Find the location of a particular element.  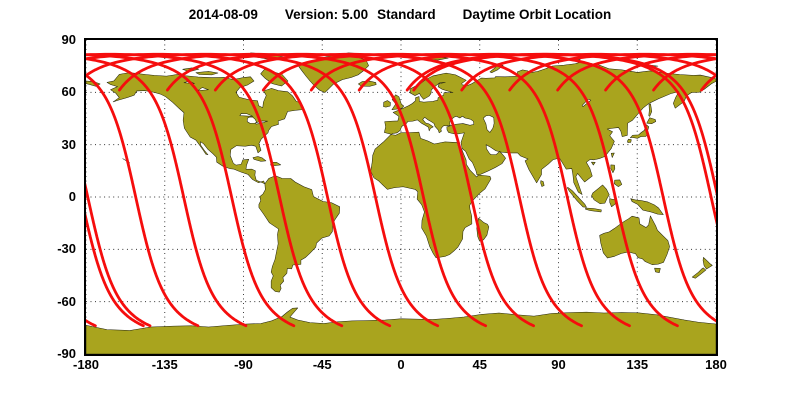

y-tick-label: -90 is located at coordinates (66, 353).